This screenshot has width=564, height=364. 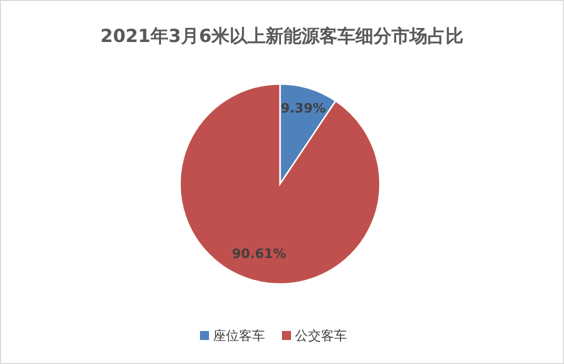 What do you see at coordinates (239, 336) in the screenshot?
I see `legend-label: 座位客车` at bounding box center [239, 336].